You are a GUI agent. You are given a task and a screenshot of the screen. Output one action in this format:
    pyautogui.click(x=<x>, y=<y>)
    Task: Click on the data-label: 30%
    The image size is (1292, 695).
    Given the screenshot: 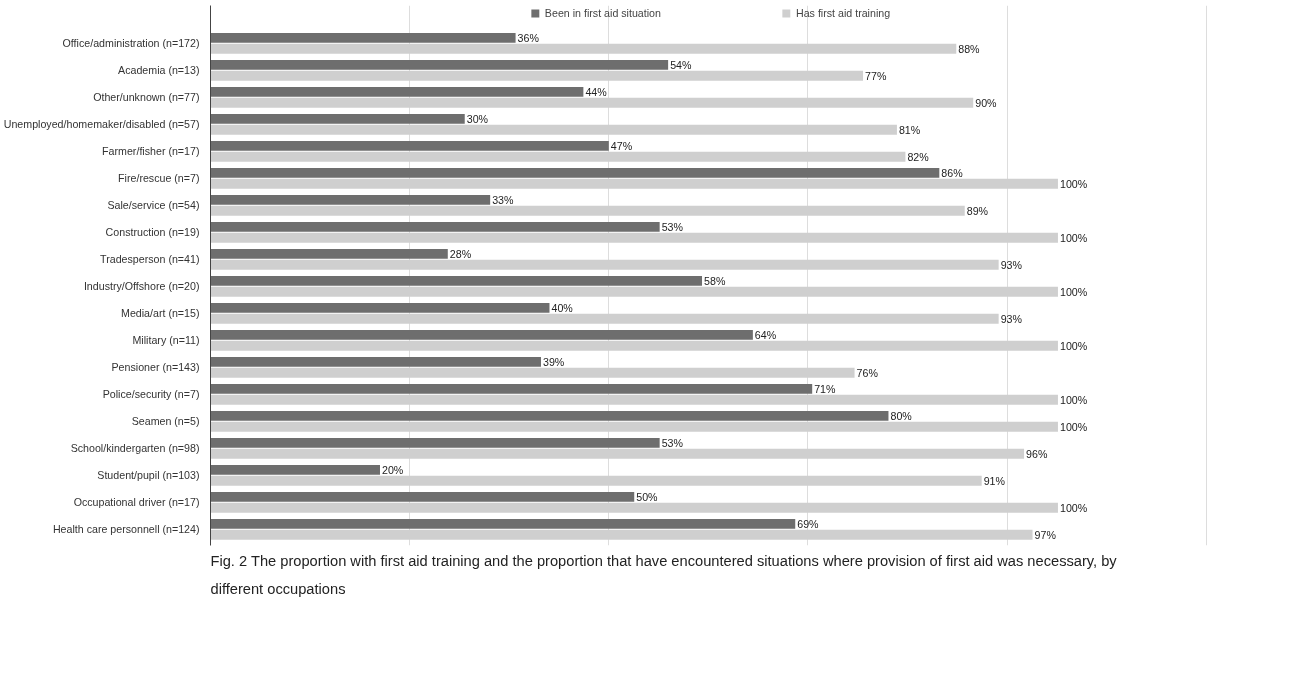 What is the action you would take?
    pyautogui.click(x=477, y=118)
    